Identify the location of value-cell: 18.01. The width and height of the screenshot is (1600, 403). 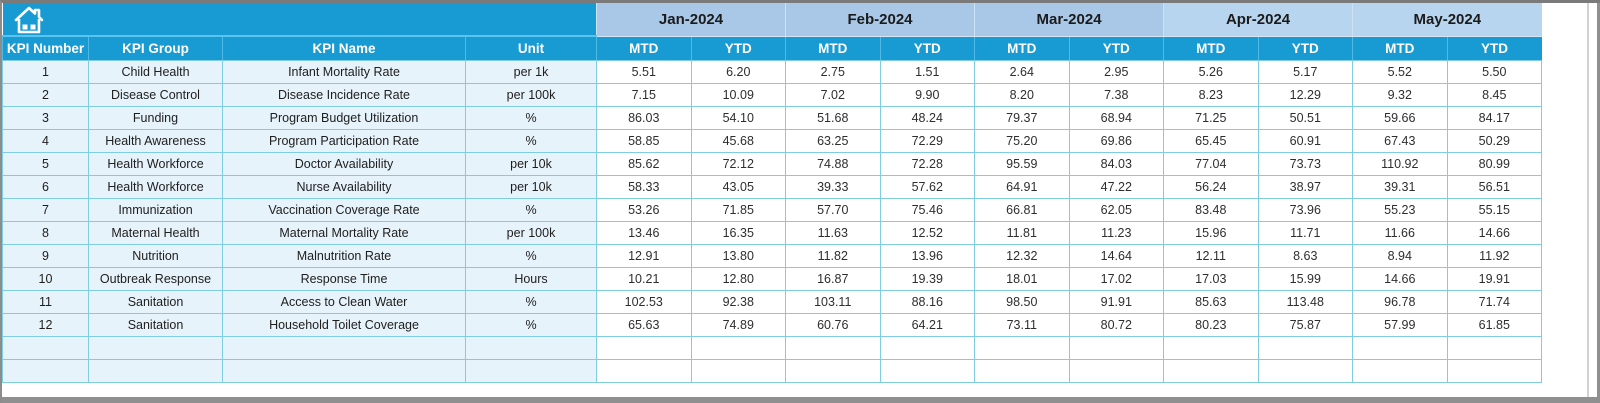
(1022, 278).